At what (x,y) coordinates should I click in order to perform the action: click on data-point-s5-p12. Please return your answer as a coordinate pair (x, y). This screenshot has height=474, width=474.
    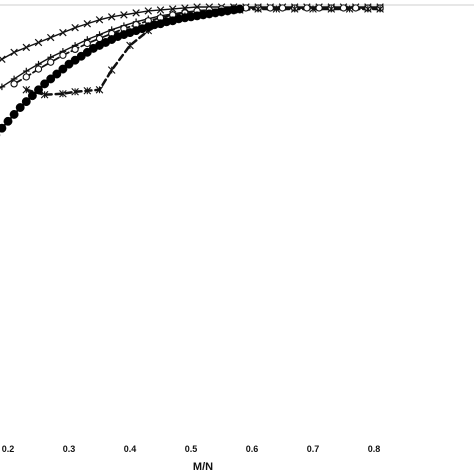
    Looking at the image, I should click on (57, 74).